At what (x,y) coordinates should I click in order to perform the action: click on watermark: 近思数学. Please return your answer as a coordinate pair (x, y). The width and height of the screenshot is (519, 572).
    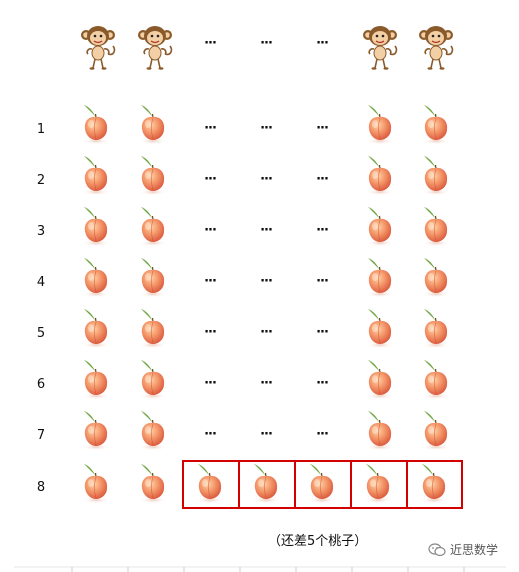
    Looking at the image, I should click on (463, 549).